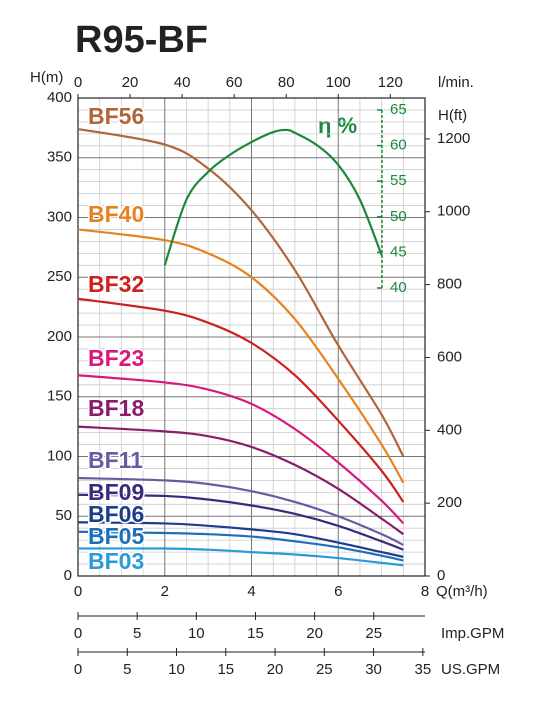 The image size is (550, 716). I want to click on right-tick-label: 1200, so click(453, 138).